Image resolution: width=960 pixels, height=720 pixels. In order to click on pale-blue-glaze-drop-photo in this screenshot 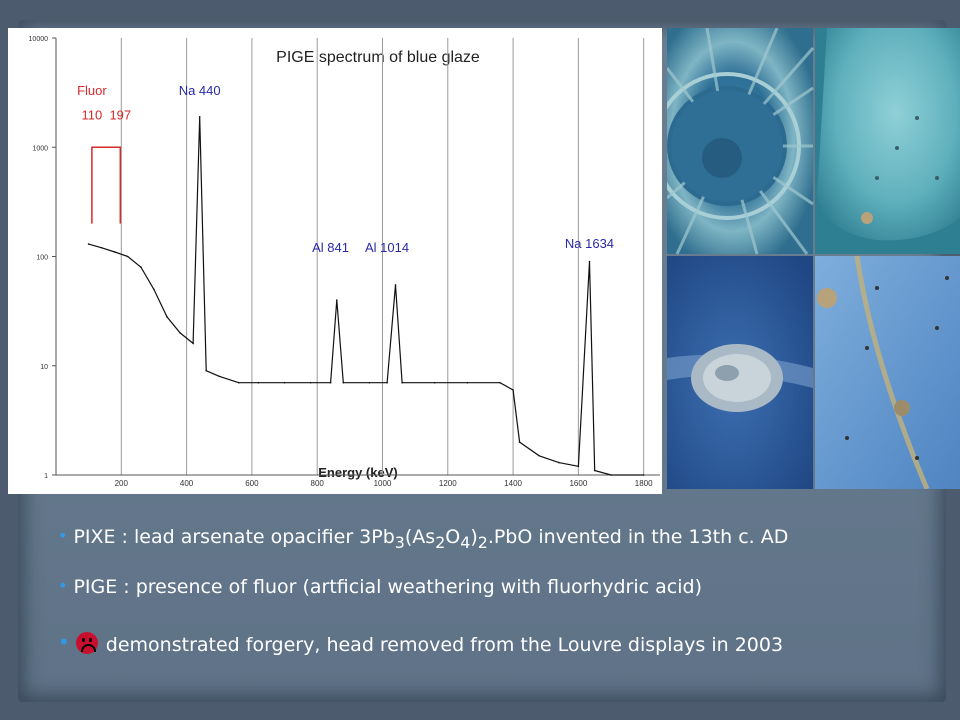, I will do `click(887, 141)`.